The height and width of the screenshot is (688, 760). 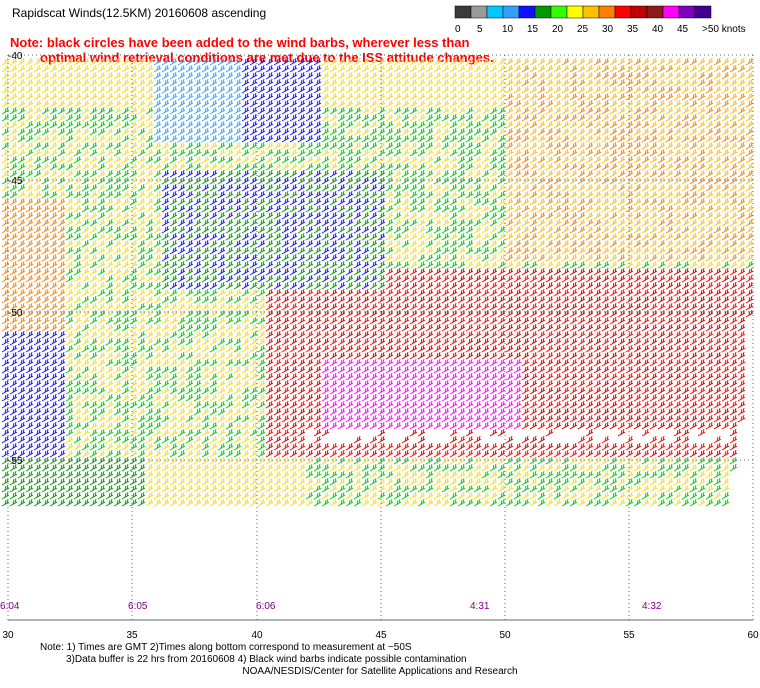 I want to click on color-scale-label: 45, so click(x=683, y=29).